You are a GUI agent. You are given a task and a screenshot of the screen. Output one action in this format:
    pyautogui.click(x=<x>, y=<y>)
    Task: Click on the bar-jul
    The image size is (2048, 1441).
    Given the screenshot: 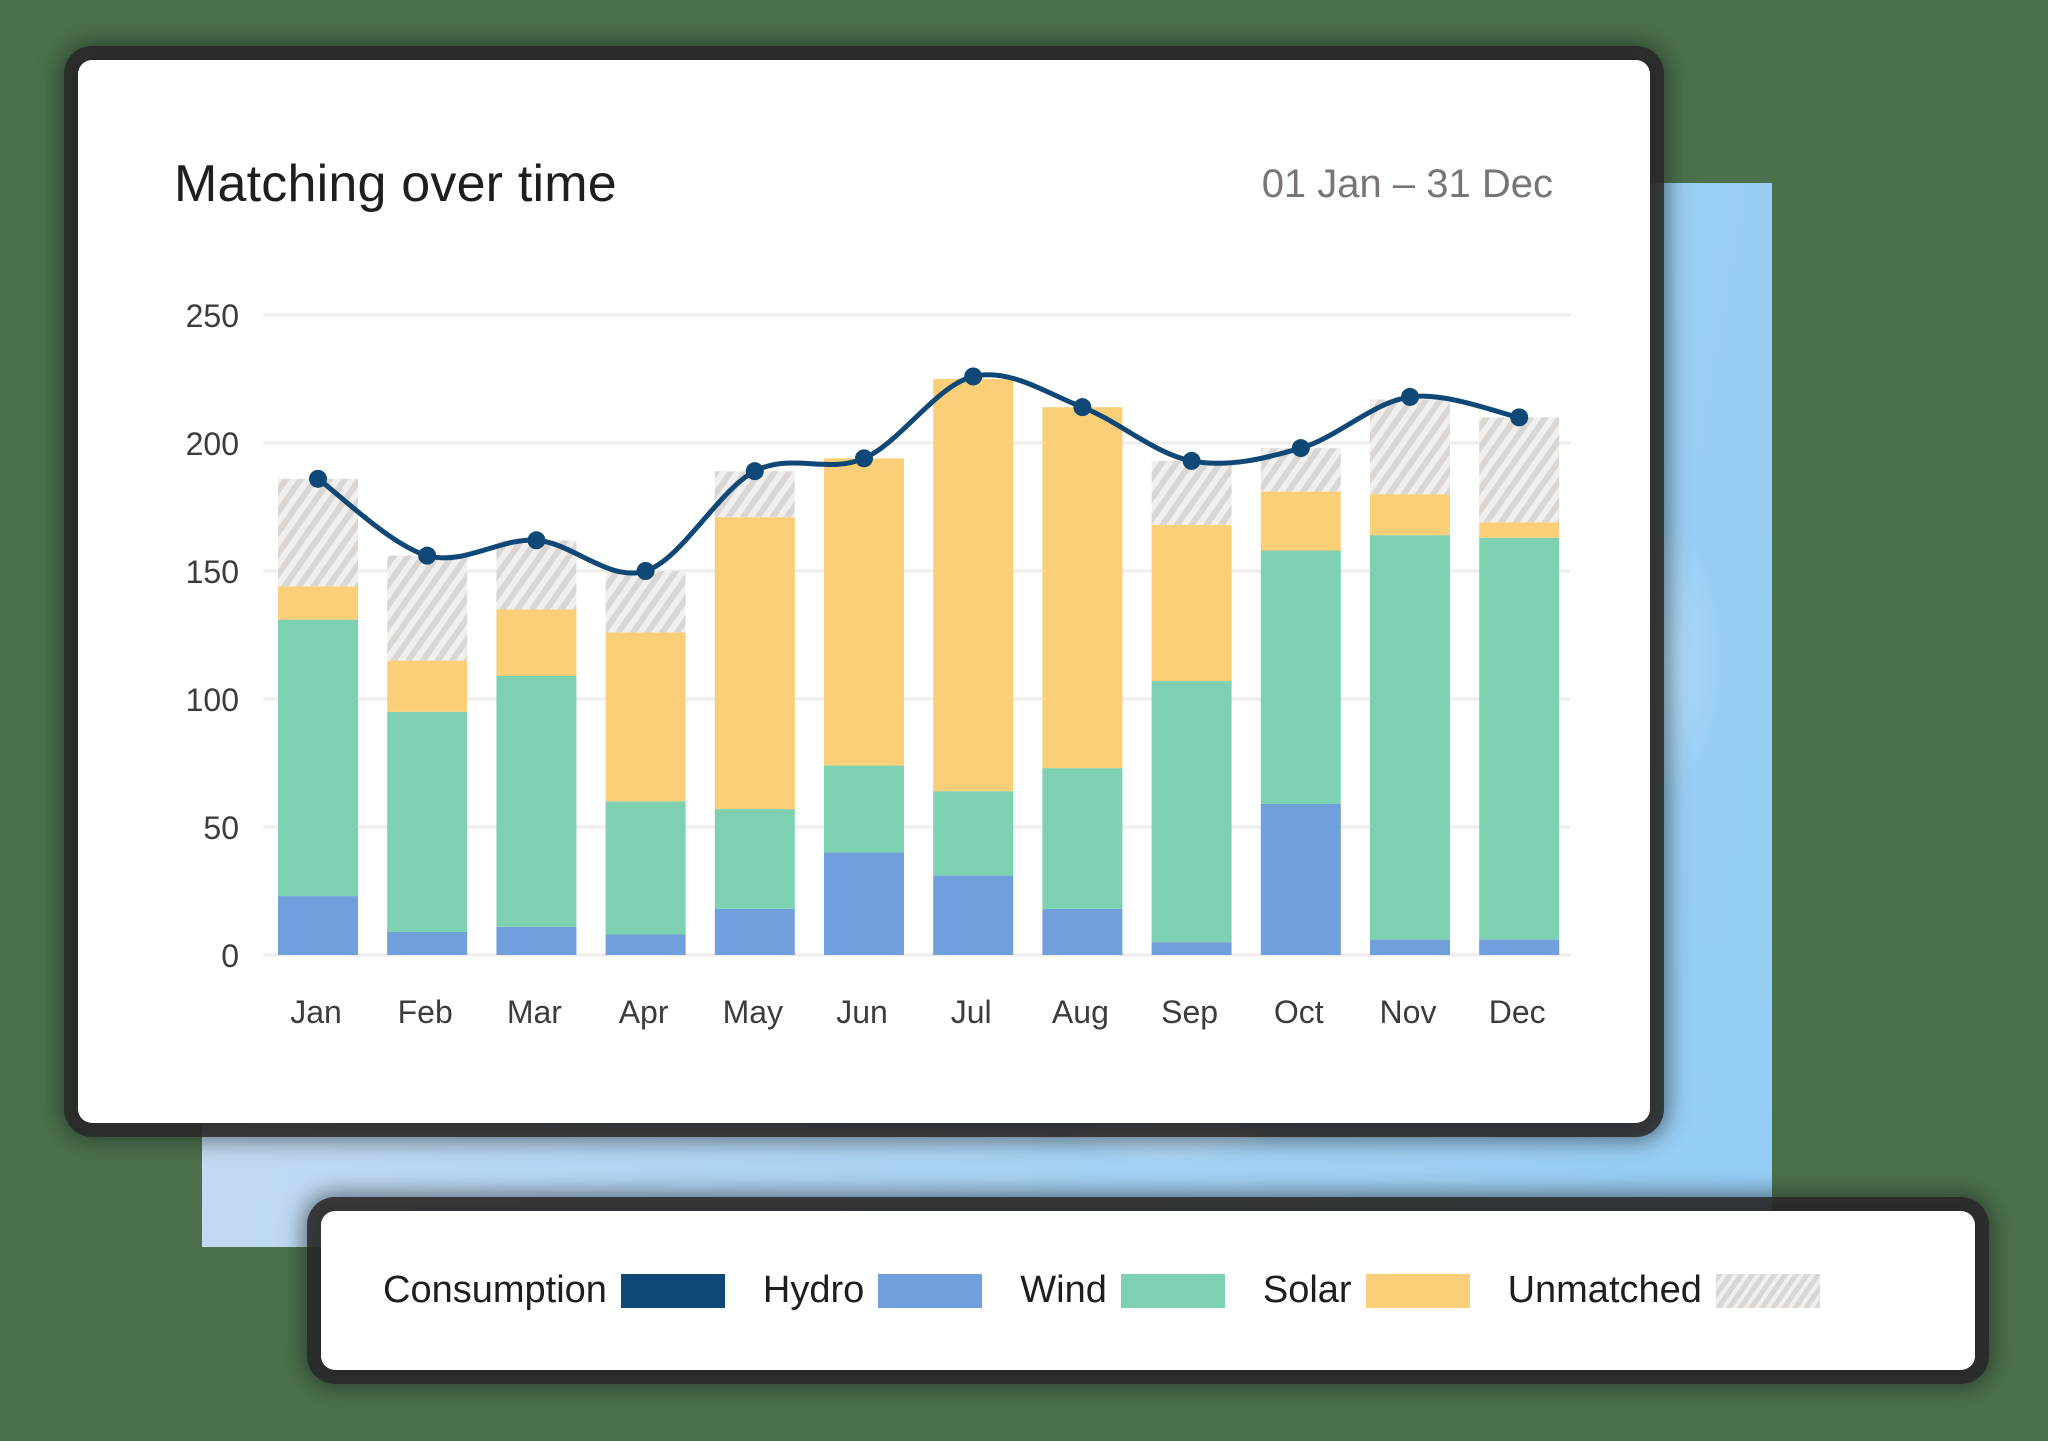 What is the action you would take?
    pyautogui.click(x=973, y=667)
    